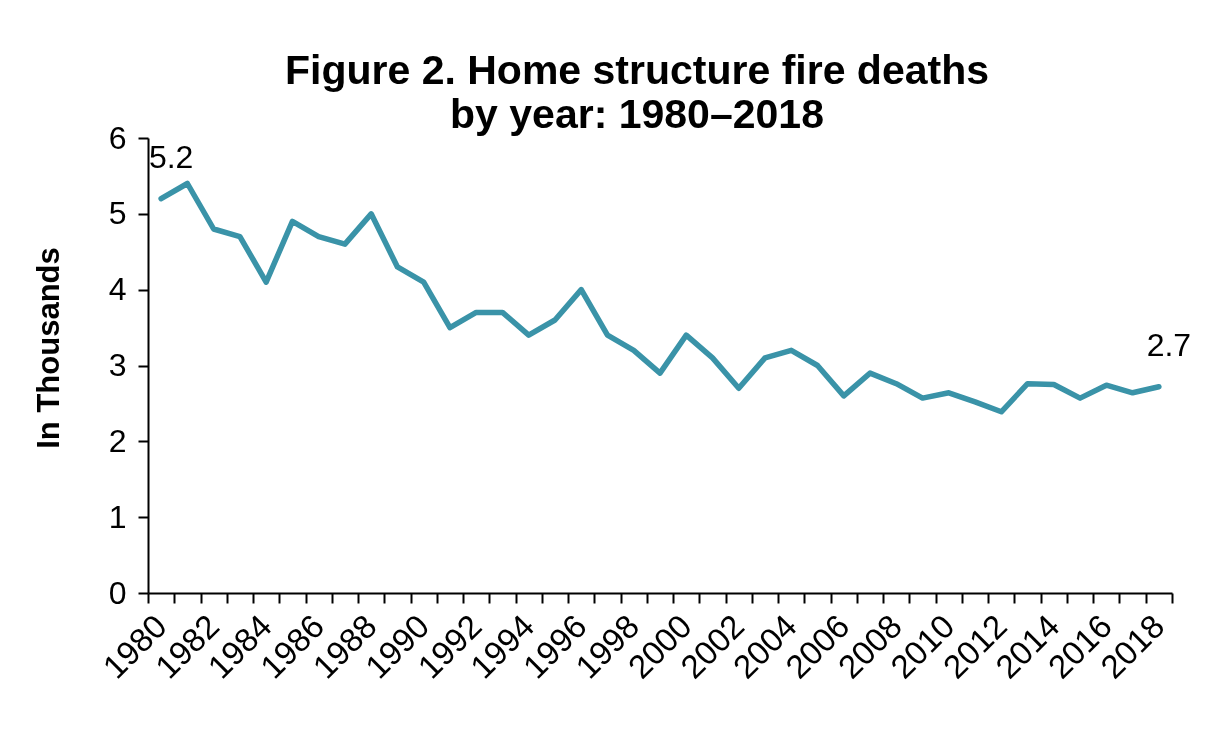 This screenshot has height=742, width=1218. What do you see at coordinates (117, 592) in the screenshot?
I see `y-tick-label: 0` at bounding box center [117, 592].